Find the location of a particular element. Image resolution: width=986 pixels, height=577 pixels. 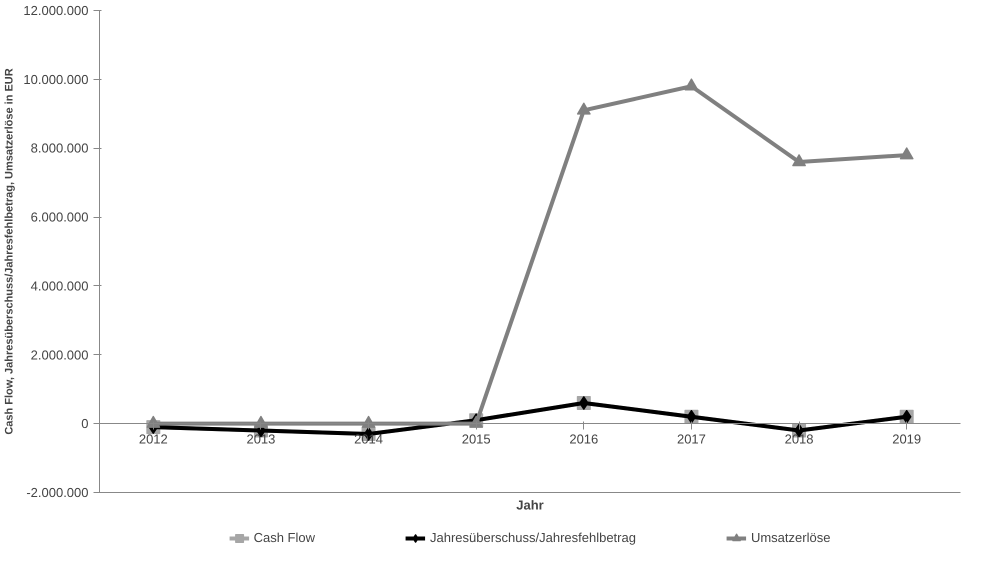

y-tick-label: 12.000.000 is located at coordinates (56, 10).